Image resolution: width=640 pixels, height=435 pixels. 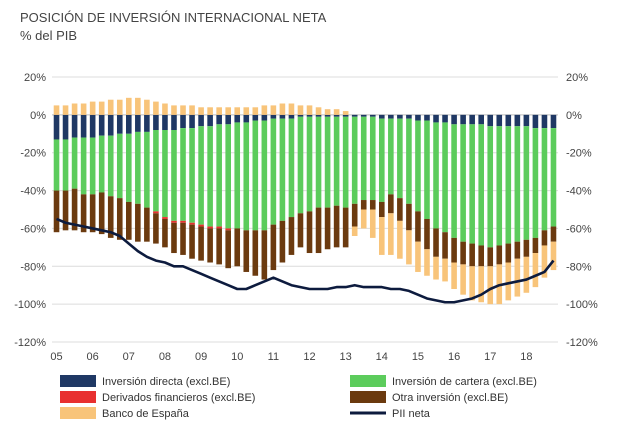 What do you see at coordinates (418, 357) in the screenshot?
I see `x-tick-label: 15` at bounding box center [418, 357].